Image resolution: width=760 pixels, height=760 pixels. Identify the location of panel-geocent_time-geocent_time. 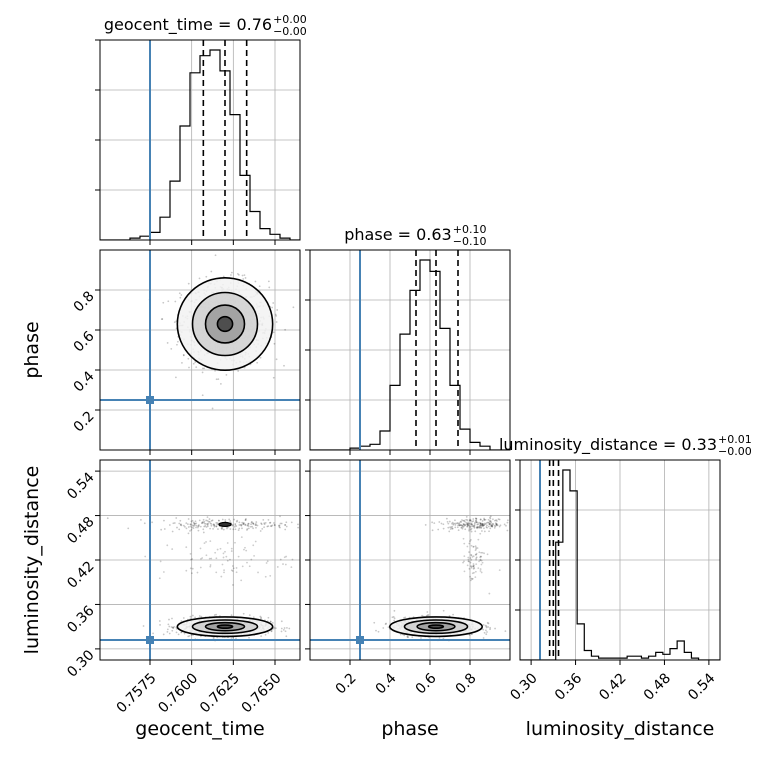
(198, 142).